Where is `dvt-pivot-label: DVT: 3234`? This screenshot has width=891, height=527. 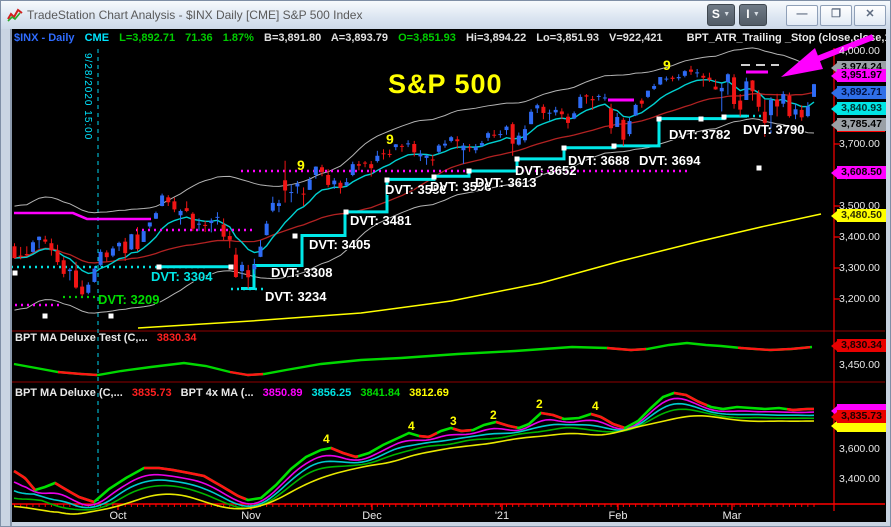
dvt-pivot-label: DVT: 3234 is located at coordinates (296, 296).